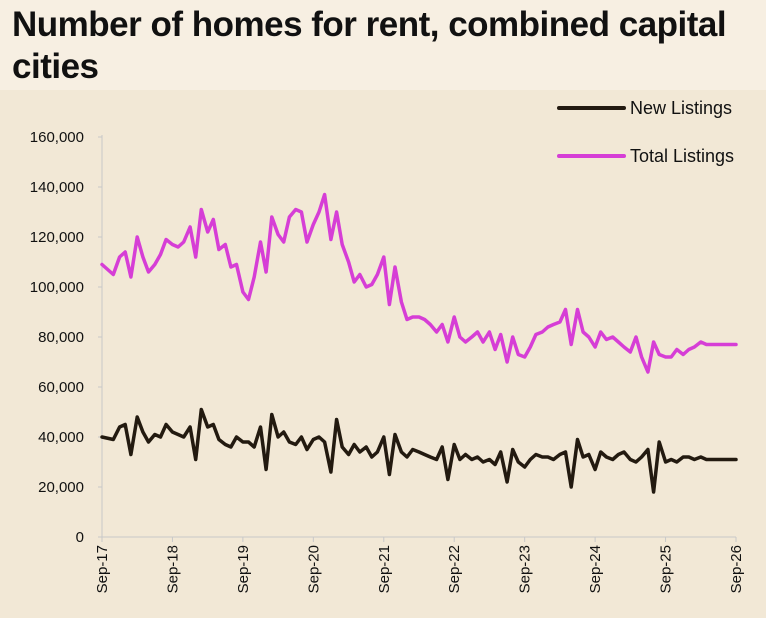 The width and height of the screenshot is (766, 618). I want to click on y-tick-label: 100,000, so click(57, 287).